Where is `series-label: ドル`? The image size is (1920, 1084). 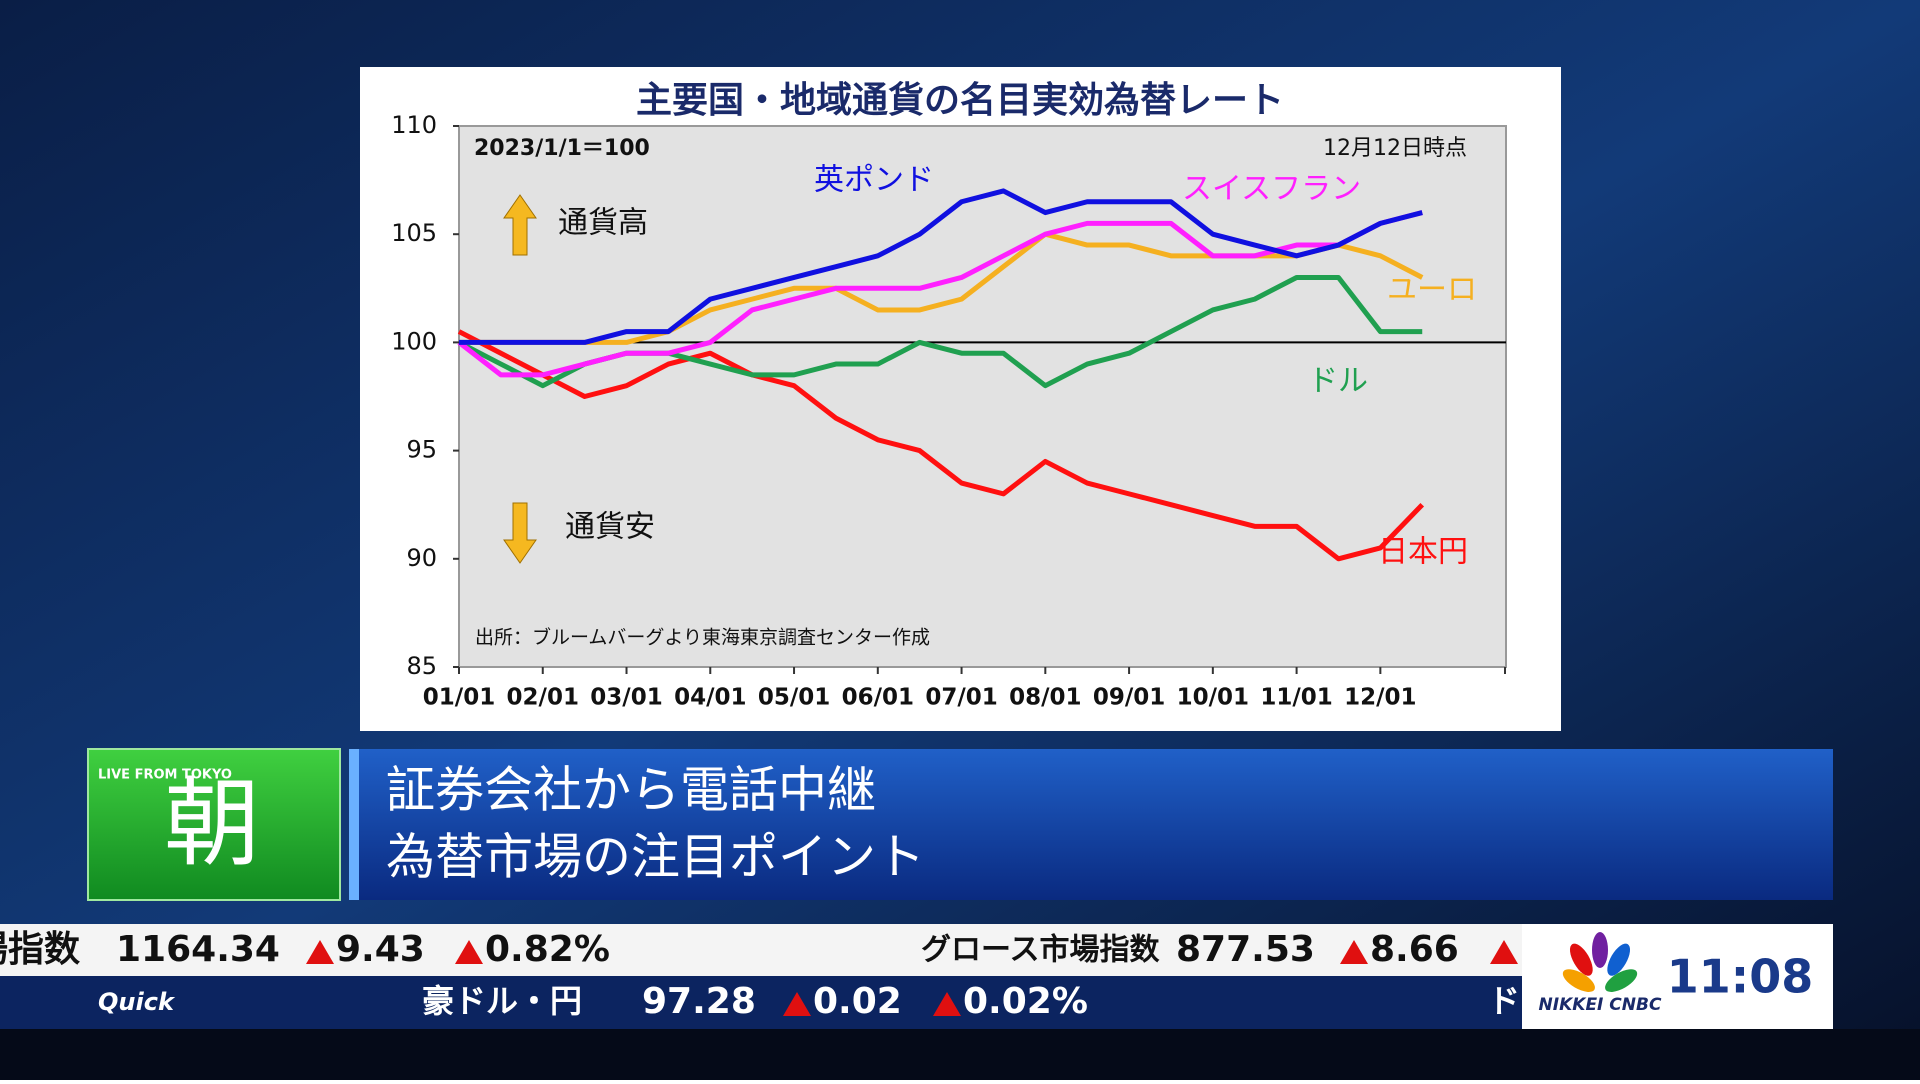 series-label: ドル is located at coordinates (1338, 381).